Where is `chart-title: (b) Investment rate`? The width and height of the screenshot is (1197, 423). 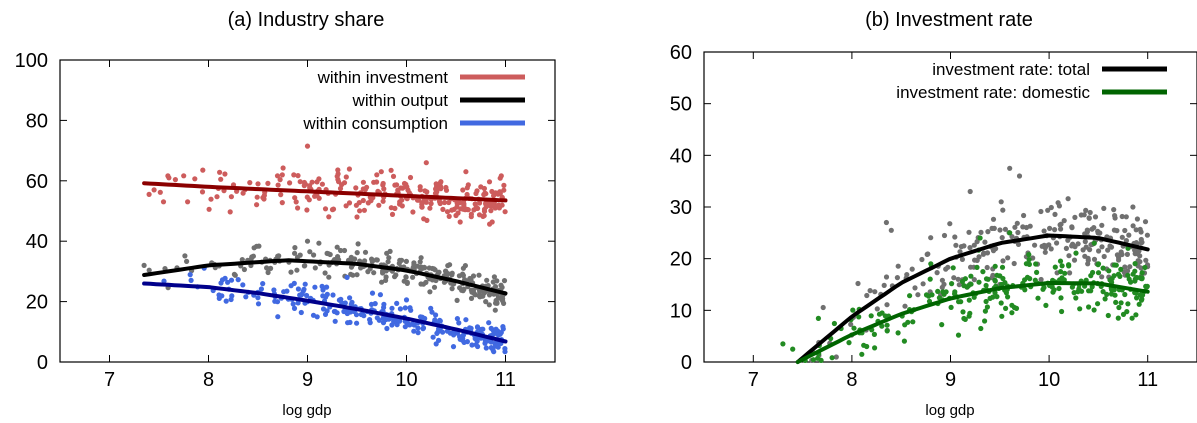 chart-title: (b) Investment rate is located at coordinates (949, 20).